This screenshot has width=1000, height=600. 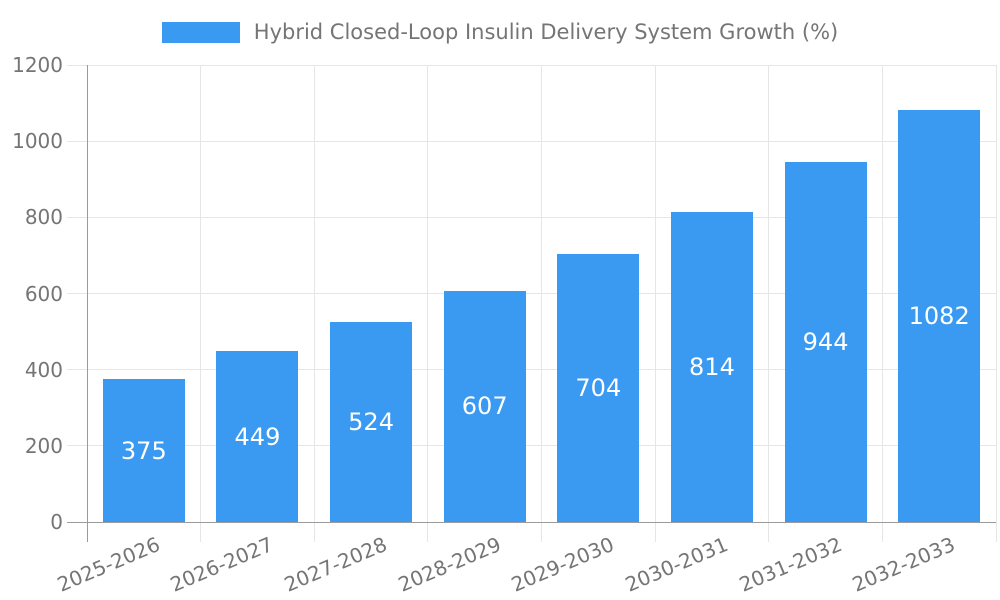 I want to click on bar-value-label: 944, so click(x=825, y=342).